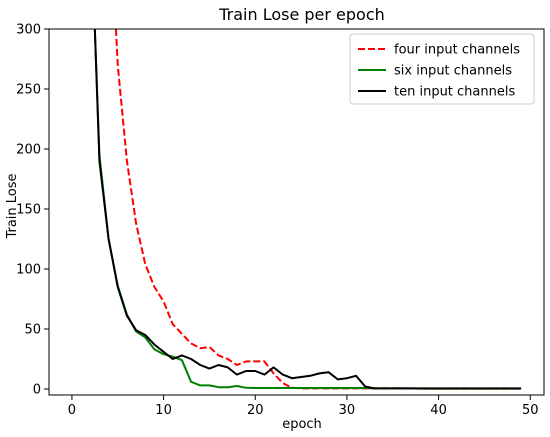  What do you see at coordinates (457, 50) in the screenshot?
I see `legend-label-1: four input channels` at bounding box center [457, 50].